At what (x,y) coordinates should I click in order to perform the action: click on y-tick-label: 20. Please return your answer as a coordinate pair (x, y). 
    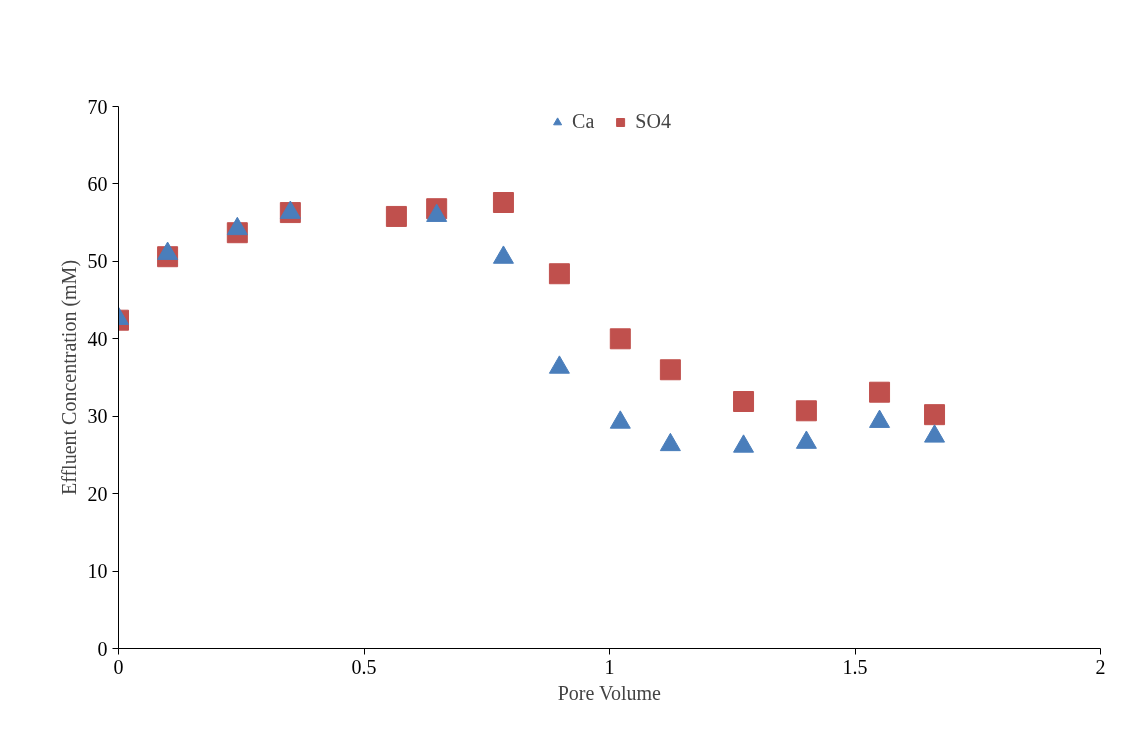
    Looking at the image, I should click on (97, 493).